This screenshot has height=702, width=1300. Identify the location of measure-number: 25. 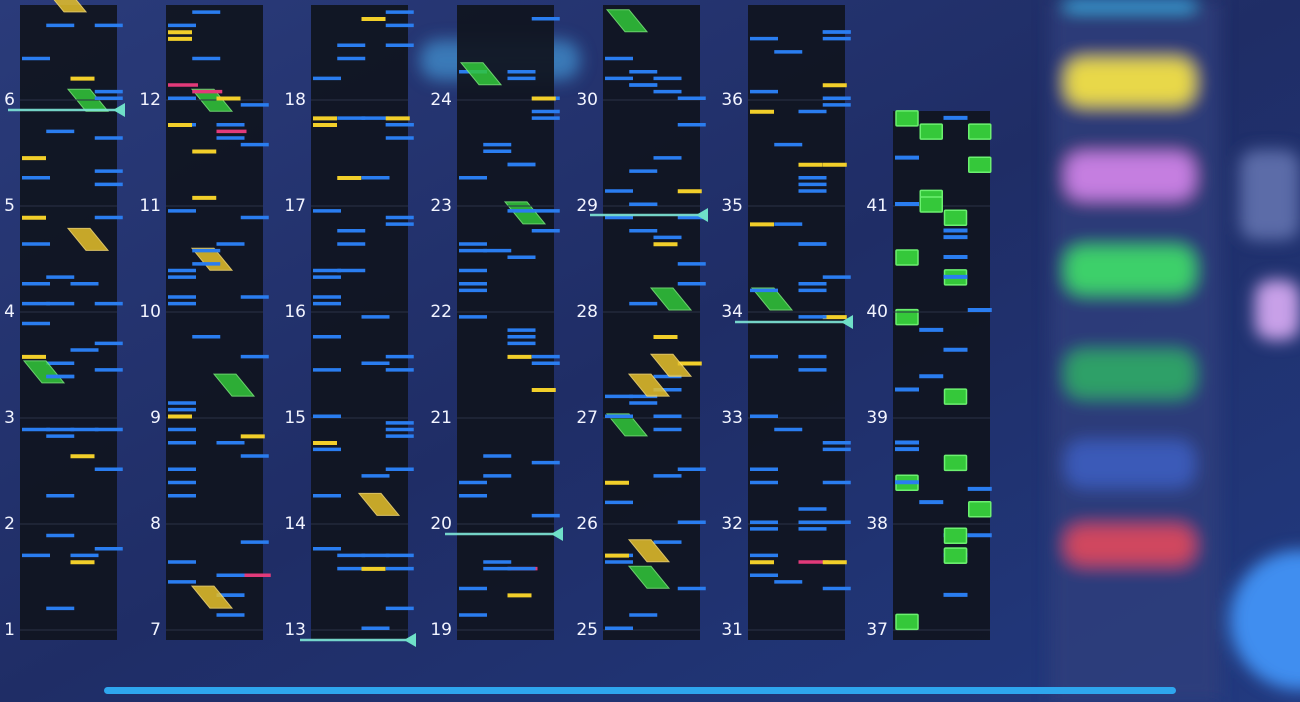
(587, 630).